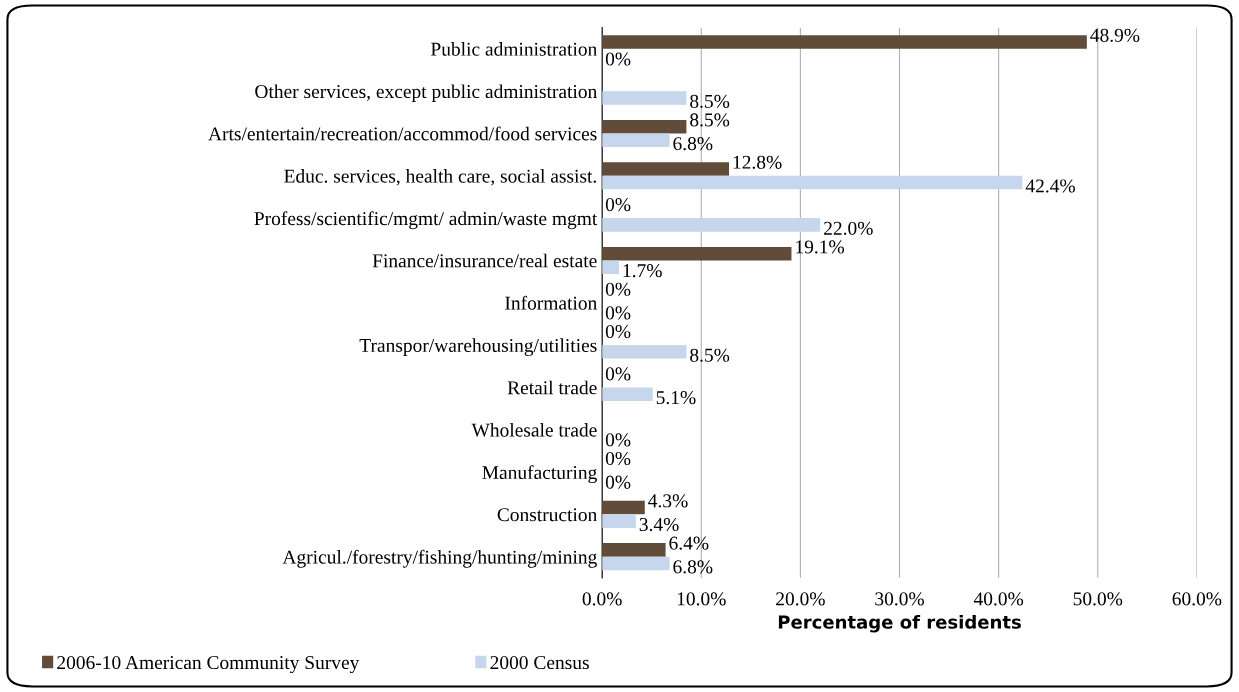 The width and height of the screenshot is (1239, 692). What do you see at coordinates (484, 260) in the screenshot?
I see `y-tick-label: Finance/insurance/real estate` at bounding box center [484, 260].